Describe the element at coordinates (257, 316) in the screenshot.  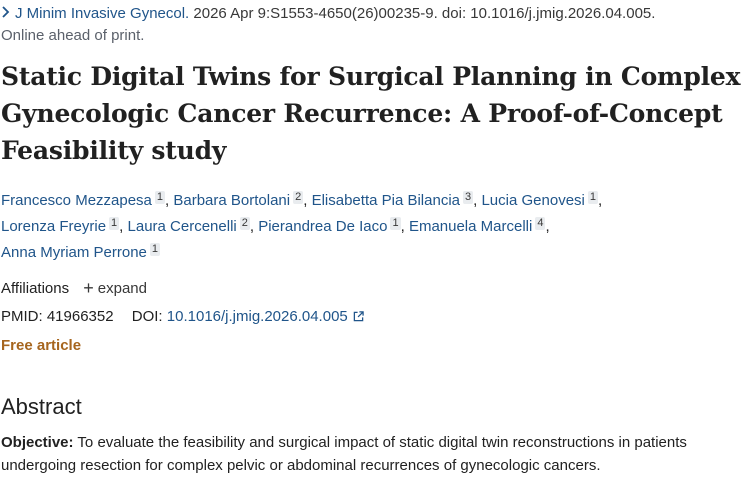
I see `doi-value: 10.1016/j.jmig.2026.04.005` at that location.